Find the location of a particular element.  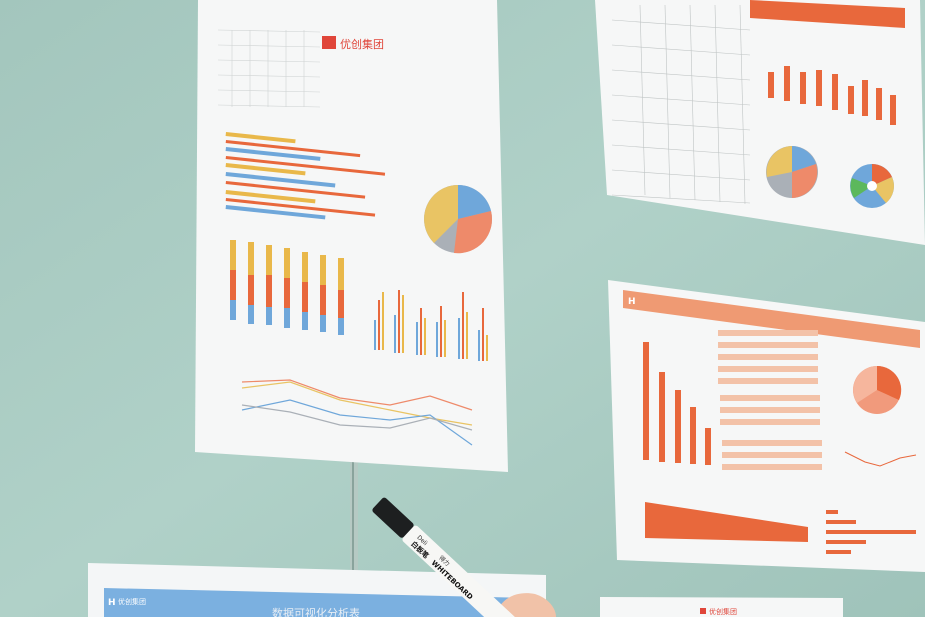

logo: 优创集团 is located at coordinates (353, 43).